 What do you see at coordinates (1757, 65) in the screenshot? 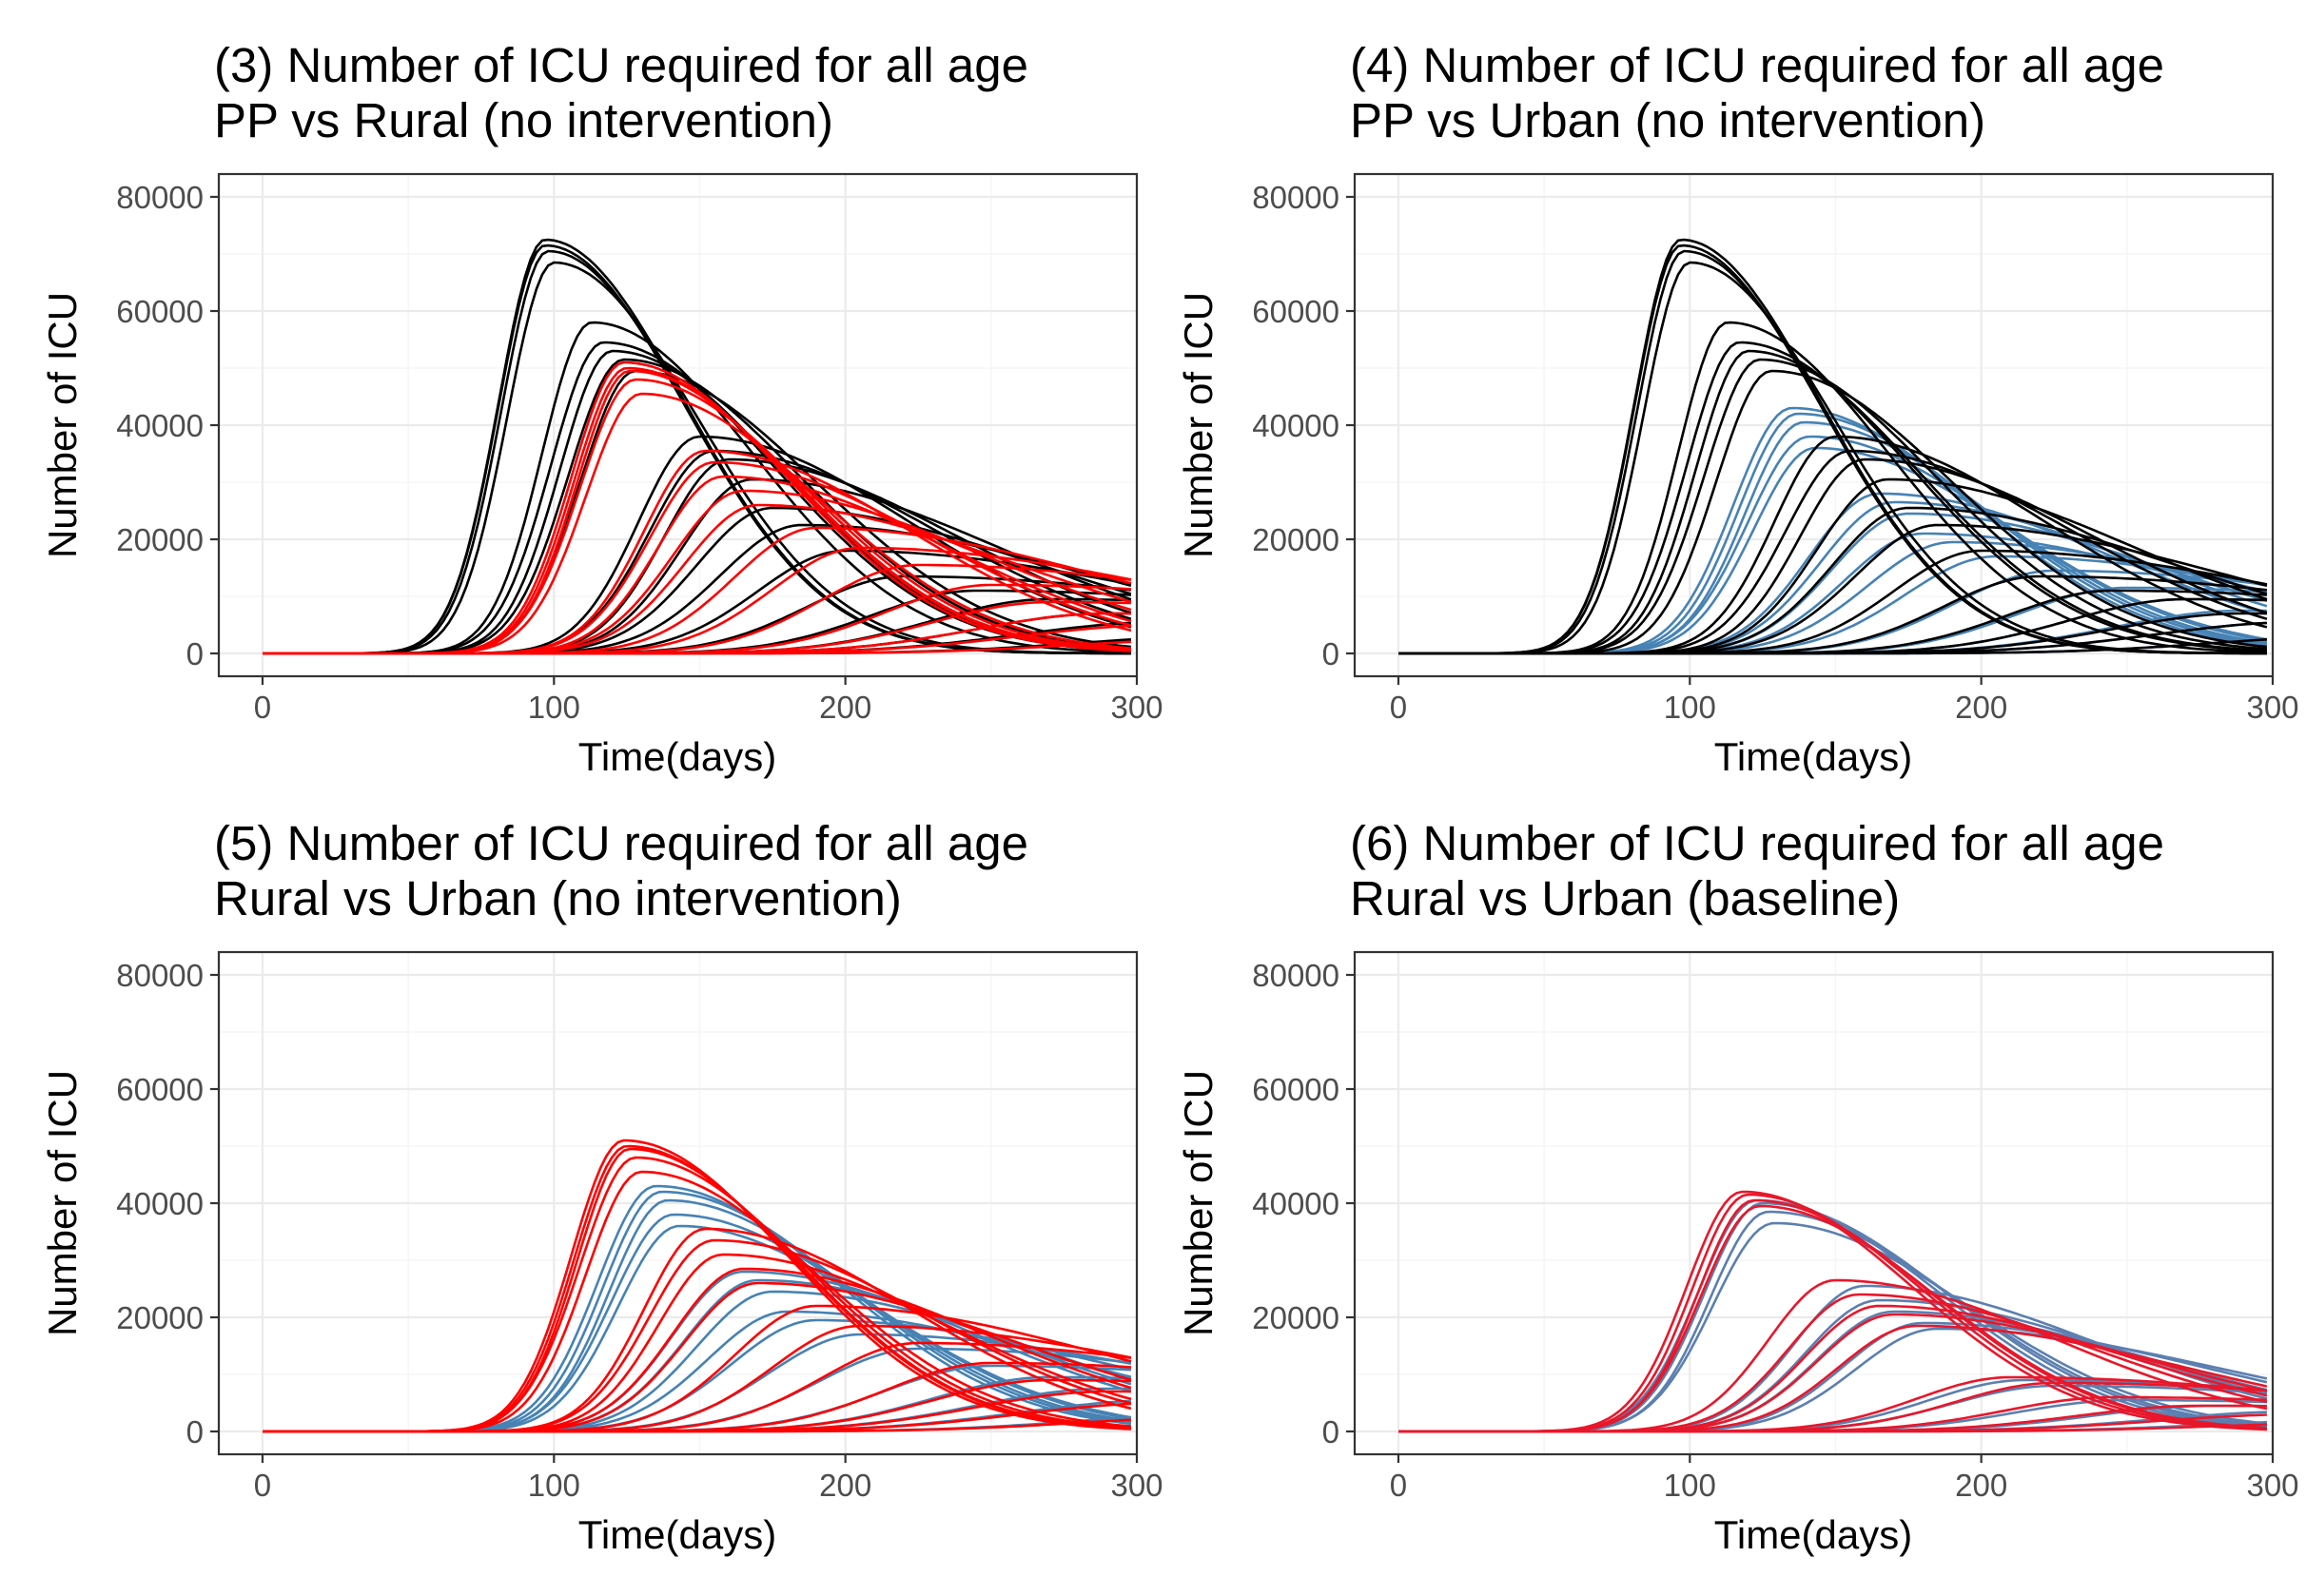
I see `panel-title-line1: (4) Number of ICU required for all age` at bounding box center [1757, 65].